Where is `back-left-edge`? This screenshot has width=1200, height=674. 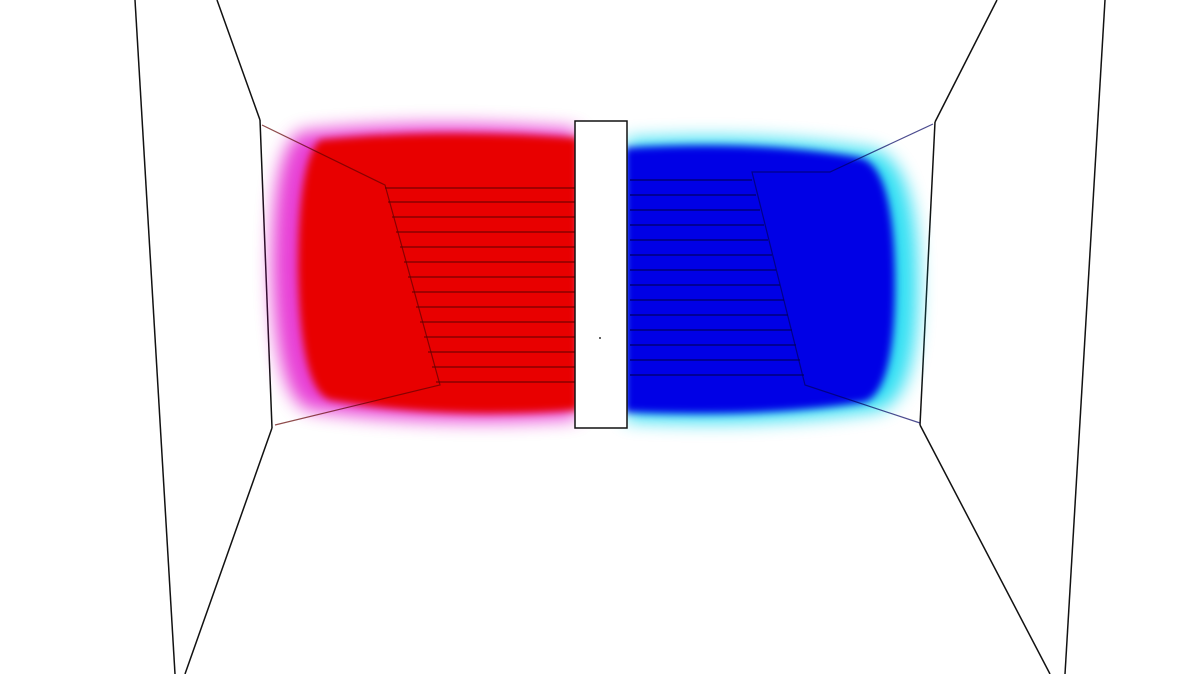 back-left-edge is located at coordinates (266, 274).